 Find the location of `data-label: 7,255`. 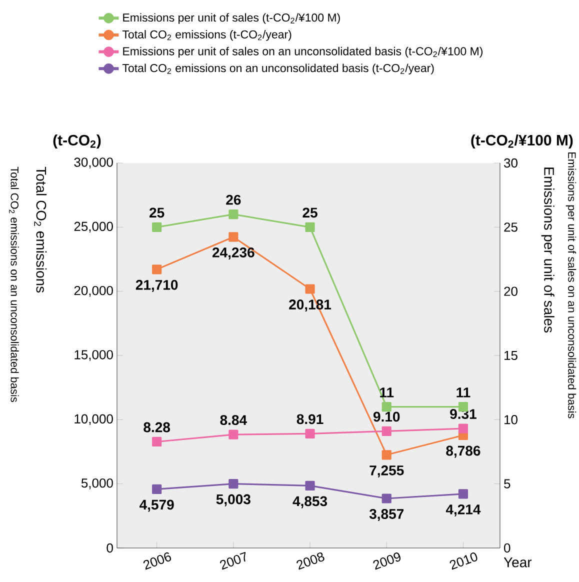

data-label: 7,255 is located at coordinates (387, 471).